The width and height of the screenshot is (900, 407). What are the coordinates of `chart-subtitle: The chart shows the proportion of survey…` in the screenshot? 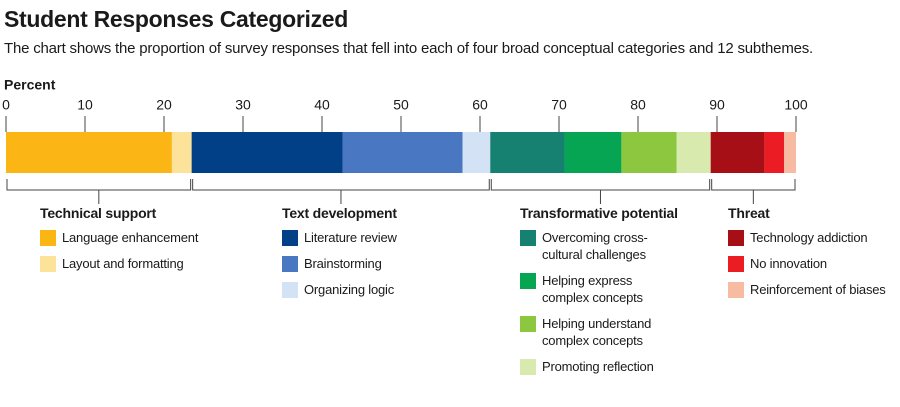 It's located at (409, 48).